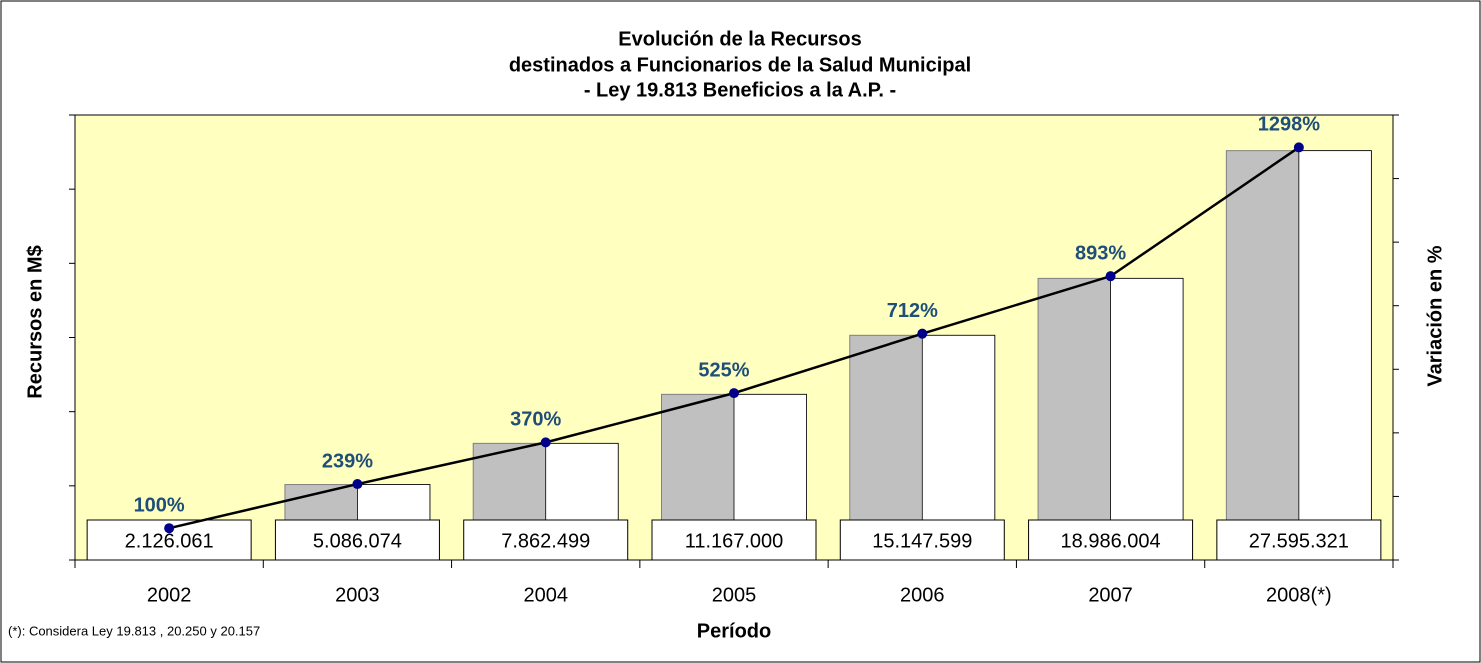  What do you see at coordinates (347, 461) in the screenshot?
I see `data-label: 239%` at bounding box center [347, 461].